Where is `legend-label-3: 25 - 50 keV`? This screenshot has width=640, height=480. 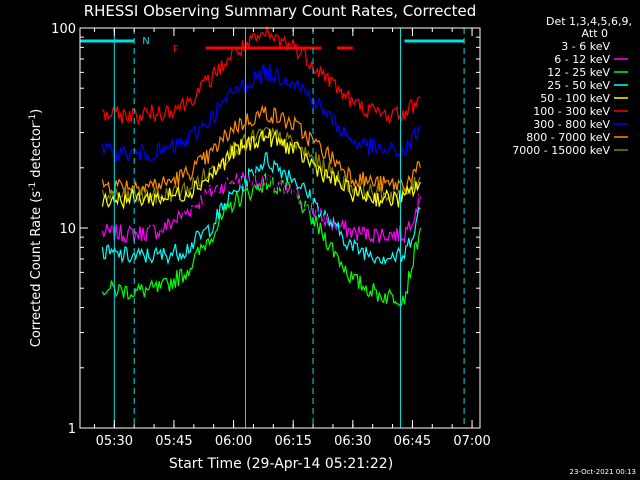 legend-label-3: 25 - 50 keV is located at coordinates (578, 85).